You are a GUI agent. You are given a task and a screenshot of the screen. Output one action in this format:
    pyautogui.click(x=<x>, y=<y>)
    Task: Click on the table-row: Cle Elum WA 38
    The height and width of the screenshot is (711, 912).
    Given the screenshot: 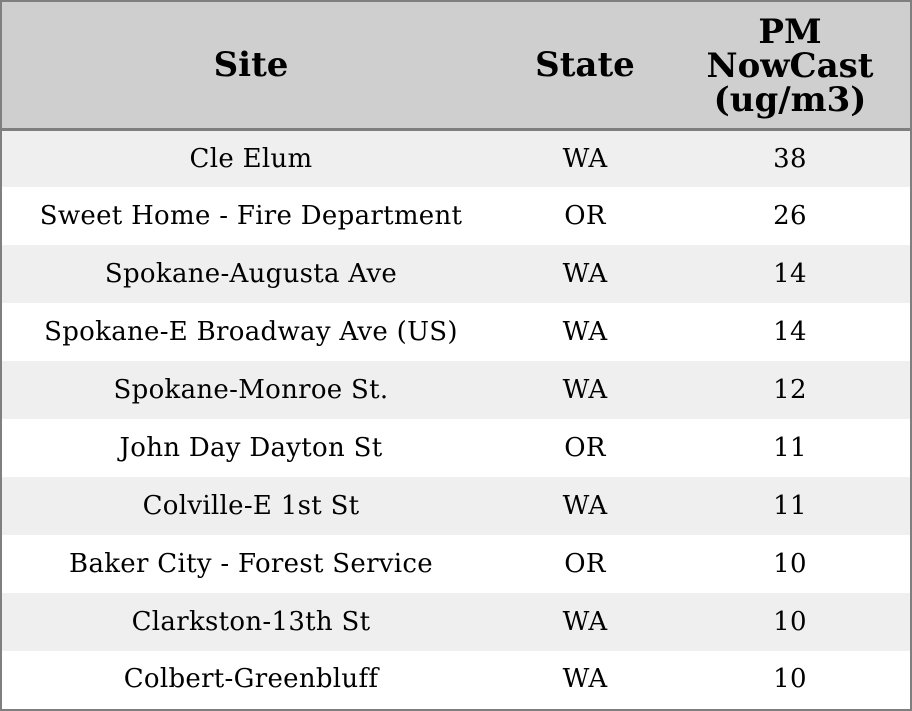 What is the action you would take?
    pyautogui.click(x=456, y=158)
    